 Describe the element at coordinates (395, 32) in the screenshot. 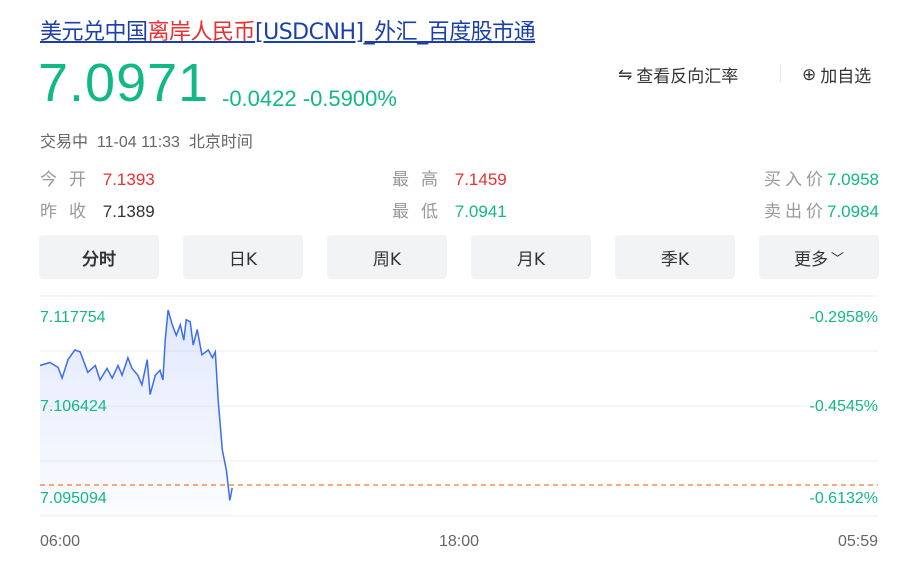

I see `title-suffix: [USDCNH]_外汇_百度股市通` at that location.